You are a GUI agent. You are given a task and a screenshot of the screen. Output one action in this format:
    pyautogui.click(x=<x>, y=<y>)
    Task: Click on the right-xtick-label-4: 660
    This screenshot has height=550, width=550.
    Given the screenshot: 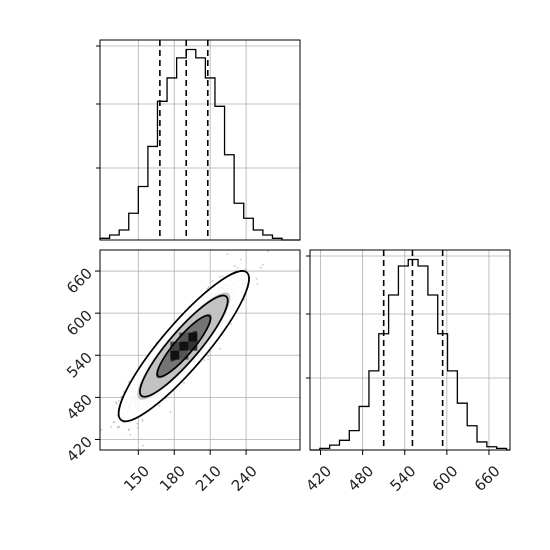 What is the action you would take?
    pyautogui.click(x=487, y=478)
    